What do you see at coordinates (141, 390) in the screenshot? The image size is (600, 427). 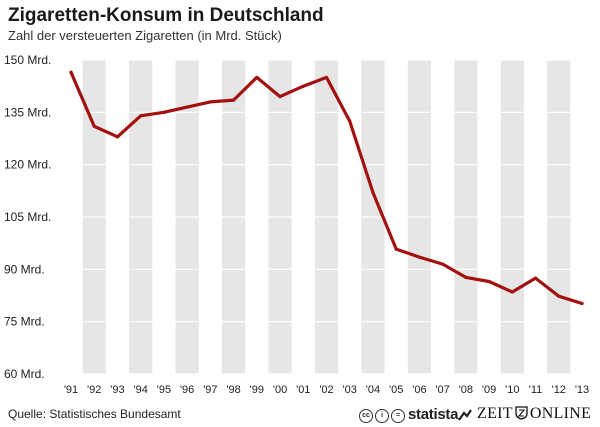 I see `x-tick-label: '94` at bounding box center [141, 390].